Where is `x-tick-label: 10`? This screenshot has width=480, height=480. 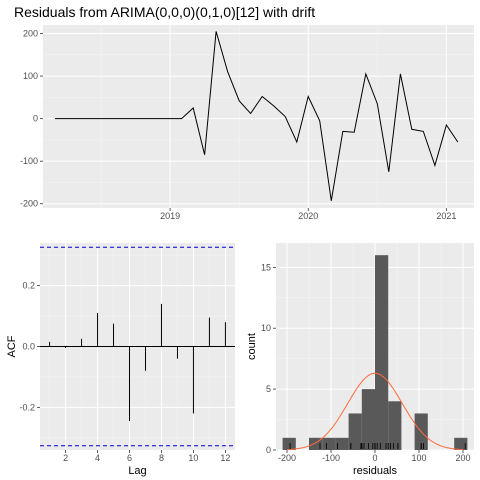
x-tick-label: 10 is located at coordinates (193, 458).